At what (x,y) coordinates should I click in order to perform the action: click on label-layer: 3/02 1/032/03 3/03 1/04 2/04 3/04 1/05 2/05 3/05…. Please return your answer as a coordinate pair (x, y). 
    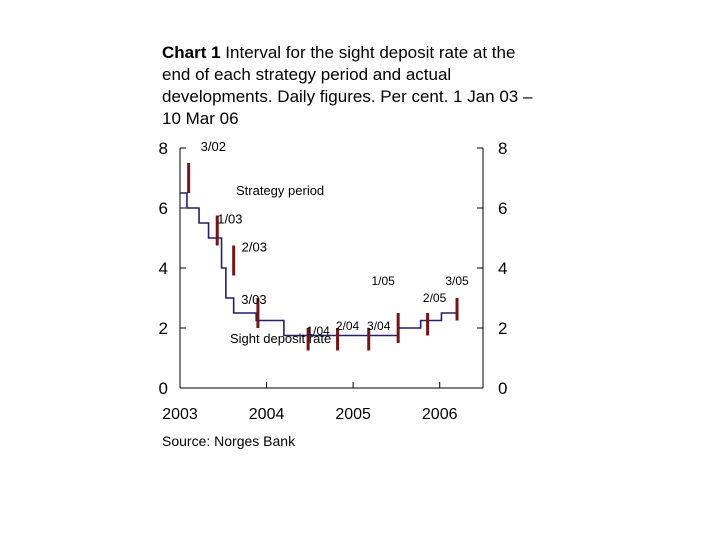
    Looking at the image, I should click on (335, 242).